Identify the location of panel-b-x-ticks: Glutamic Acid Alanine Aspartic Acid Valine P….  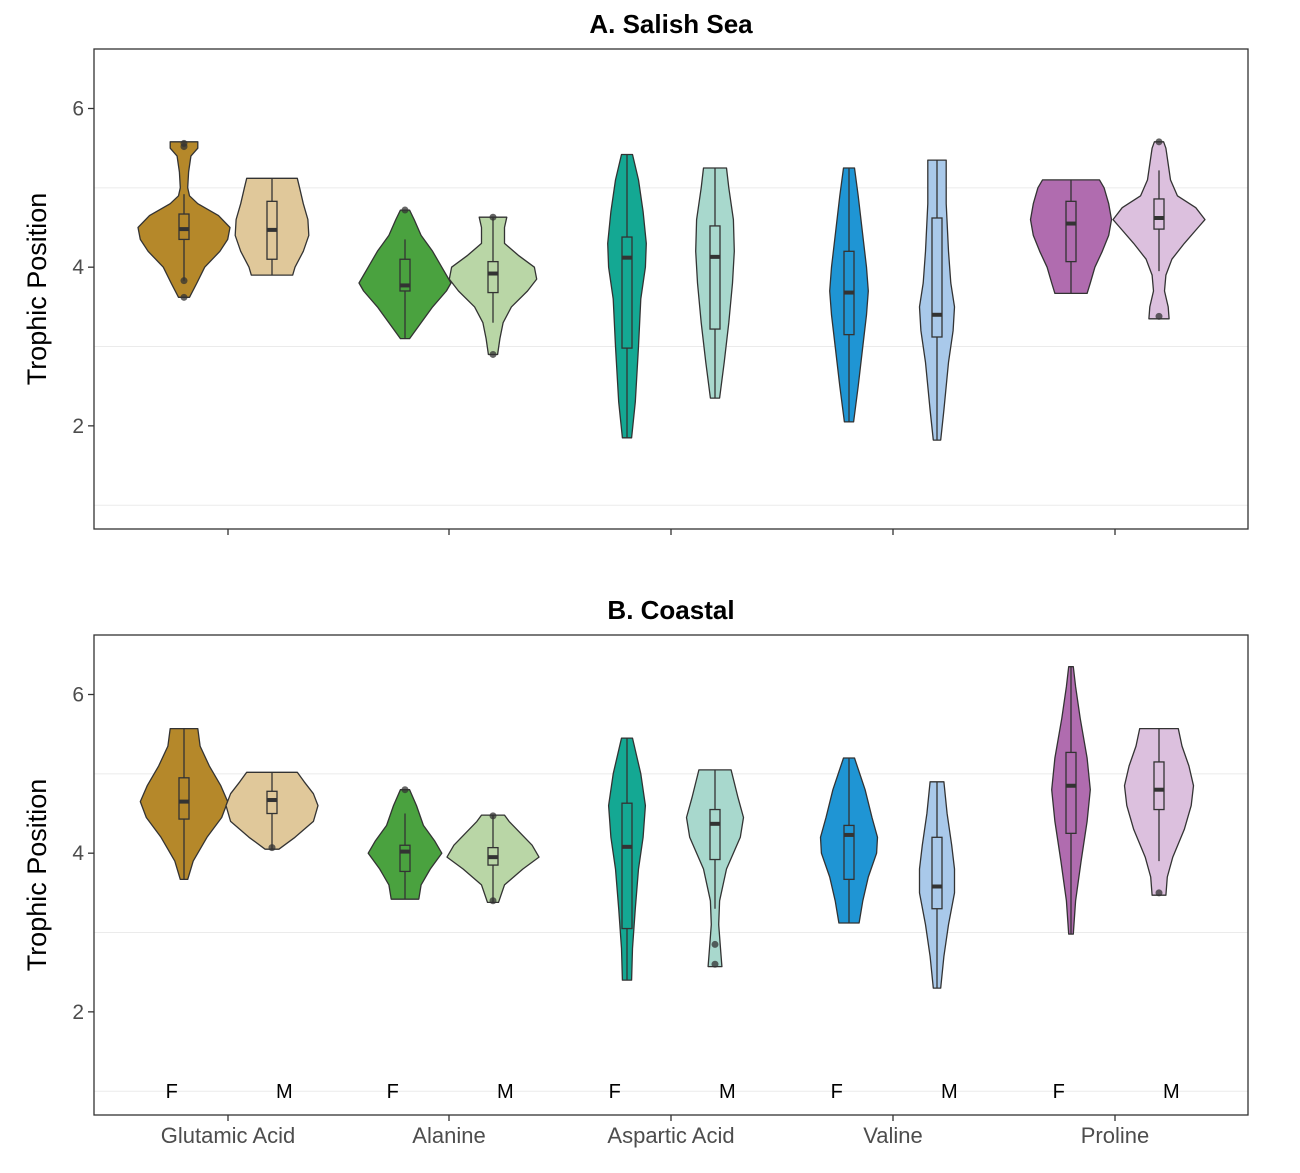
(655, 1131).